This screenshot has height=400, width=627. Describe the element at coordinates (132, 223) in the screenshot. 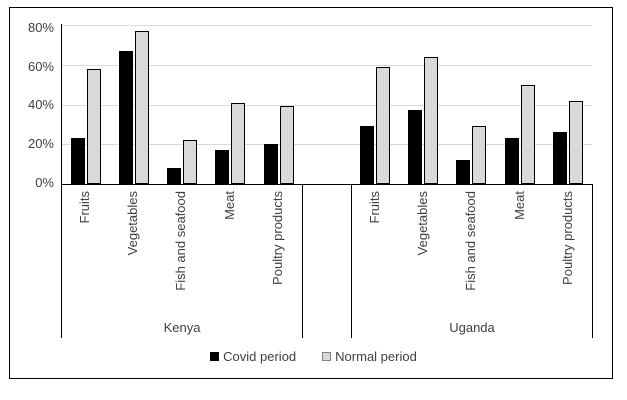

I see `cat-label-kenya-vegetables: Vegetables` at that location.